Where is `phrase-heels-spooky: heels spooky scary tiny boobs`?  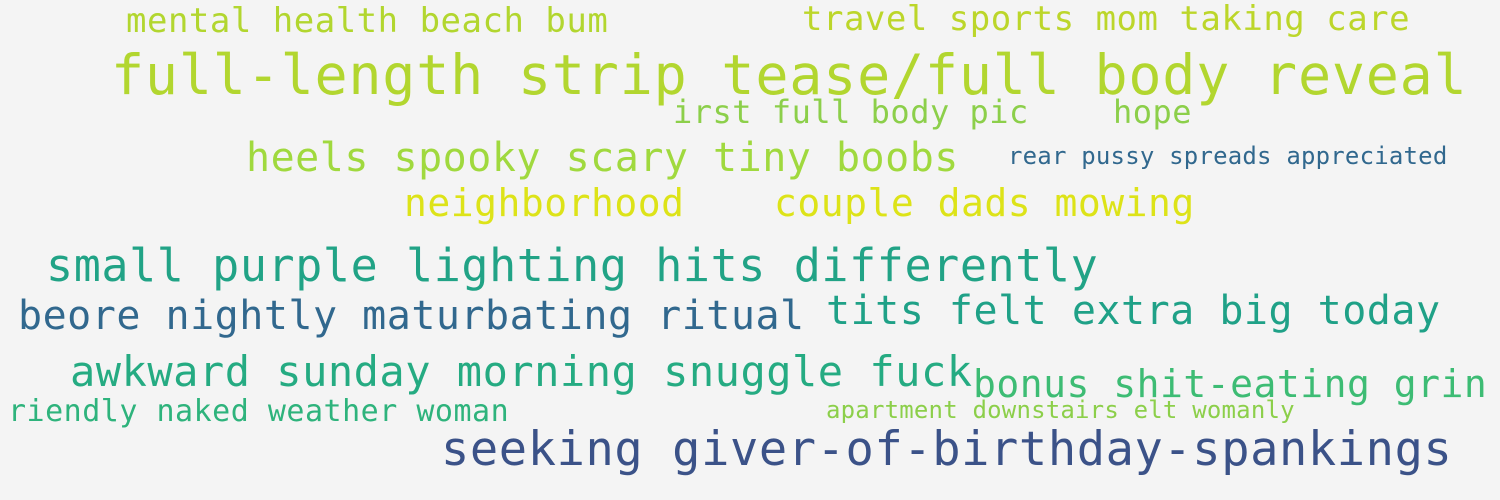
phrase-heels-spooky: heels spooky scary tiny boobs is located at coordinates (602, 158).